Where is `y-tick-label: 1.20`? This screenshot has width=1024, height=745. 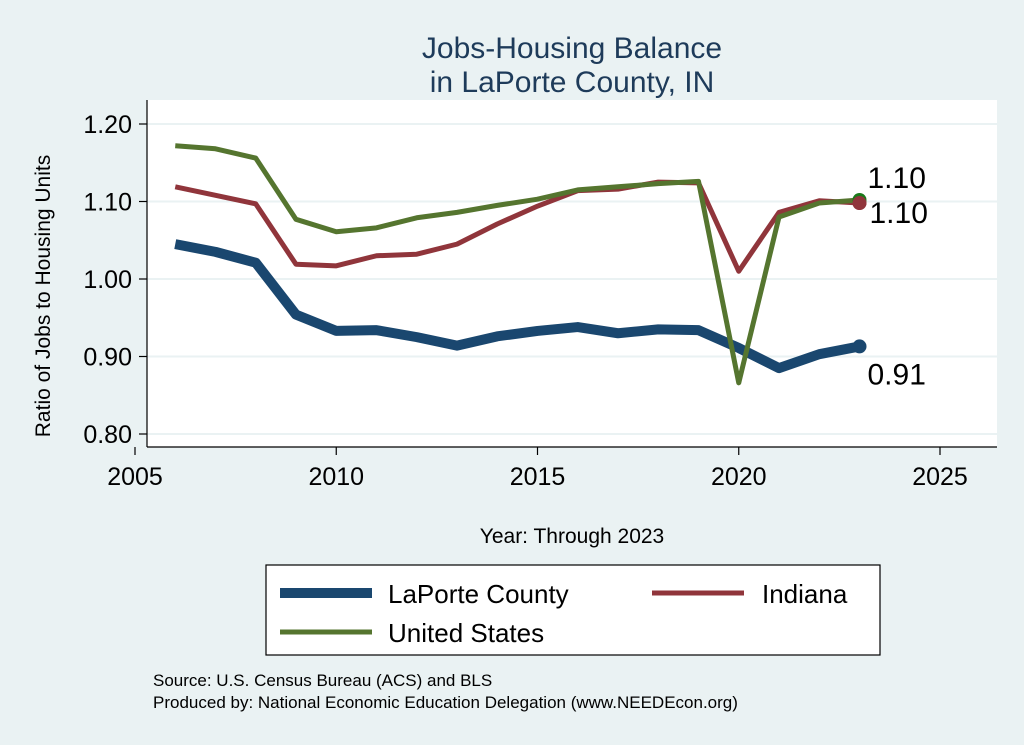 y-tick-label: 1.20 is located at coordinates (107, 125).